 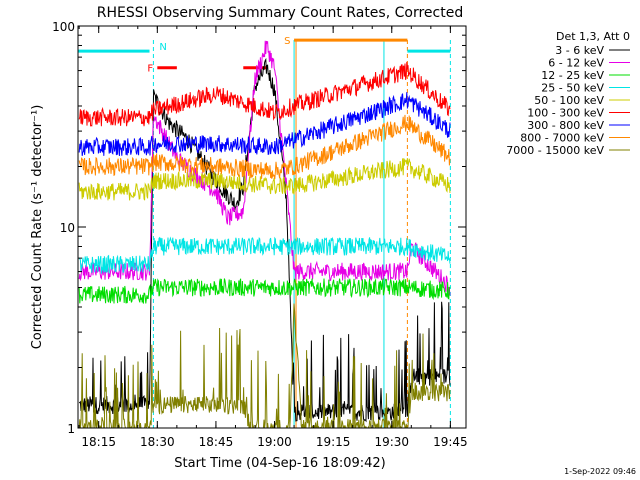 What do you see at coordinates (279, 463) in the screenshot?
I see `x-axis-label: Start Time (04-Sep-16 18:09:42)` at bounding box center [279, 463].